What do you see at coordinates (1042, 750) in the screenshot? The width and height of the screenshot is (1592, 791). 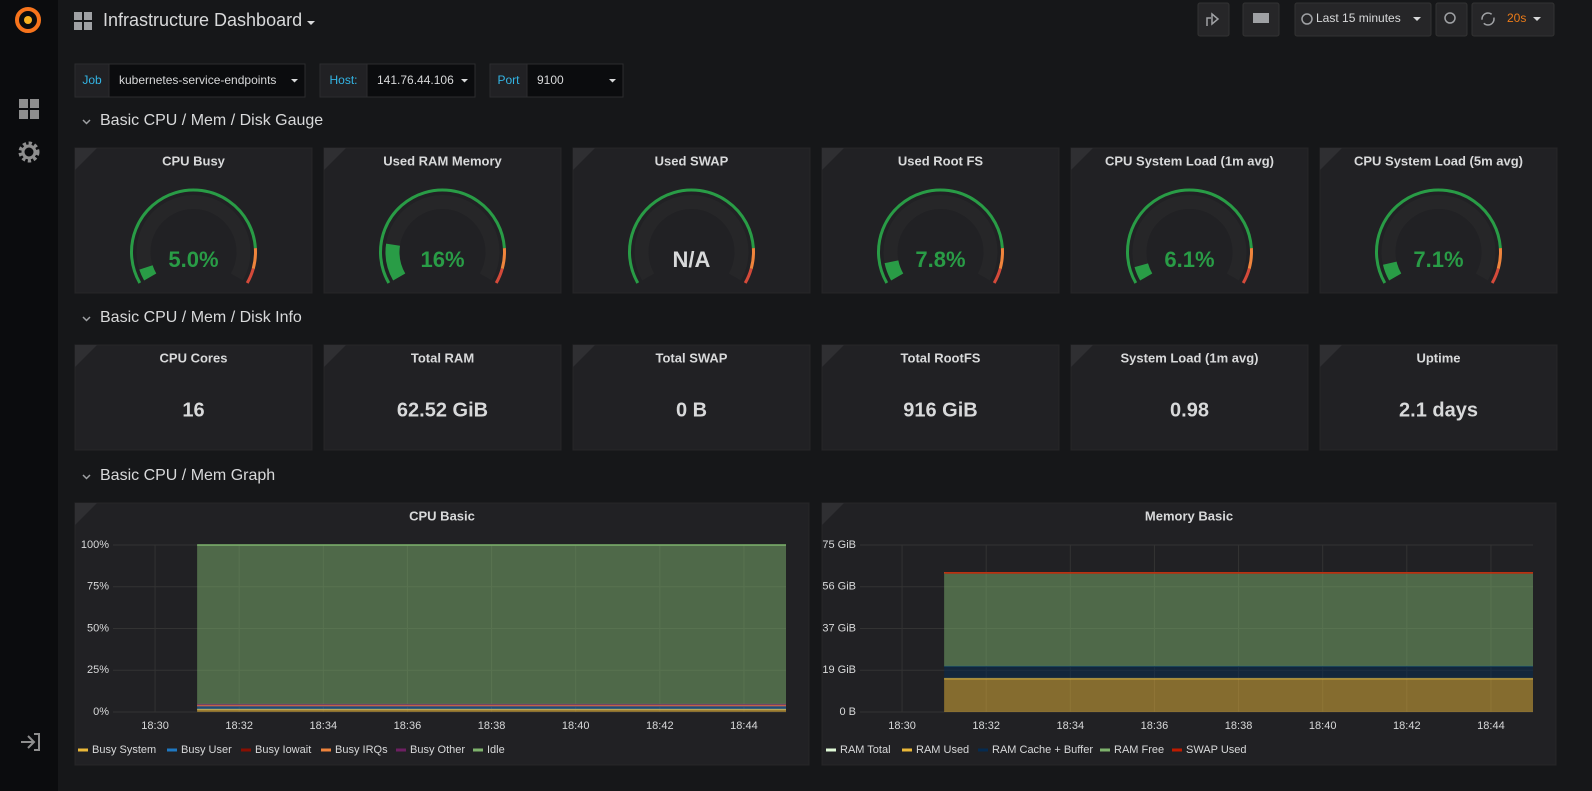 I see `legend-label: RAM Cache + Buffer` at bounding box center [1042, 750].